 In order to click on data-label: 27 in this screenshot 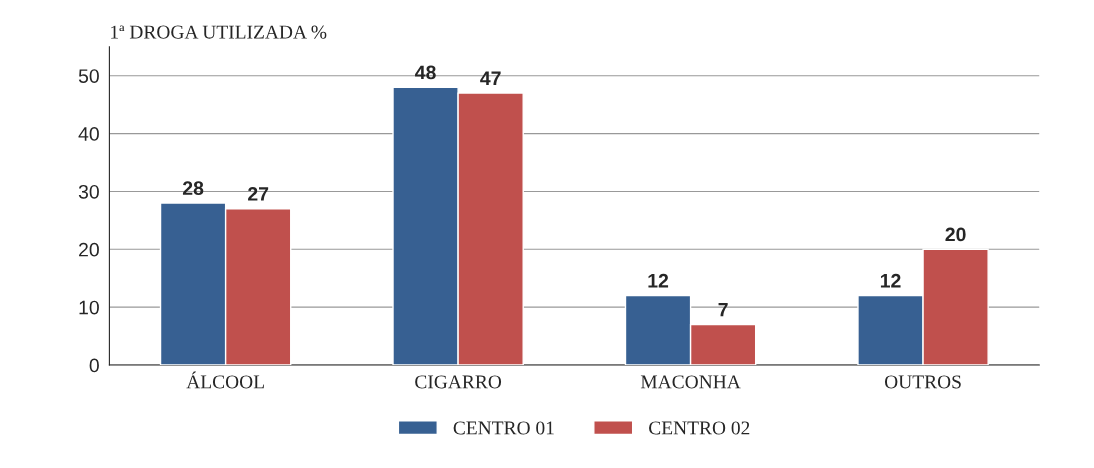, I will do `click(258, 194)`.